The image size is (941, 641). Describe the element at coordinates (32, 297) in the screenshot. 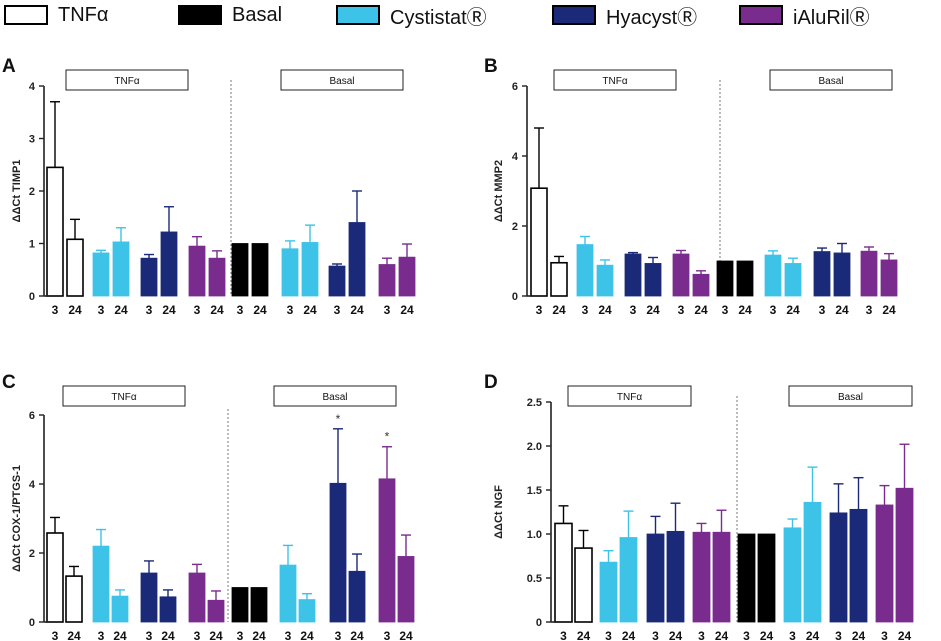

I see `y-tick-label: 0` at that location.